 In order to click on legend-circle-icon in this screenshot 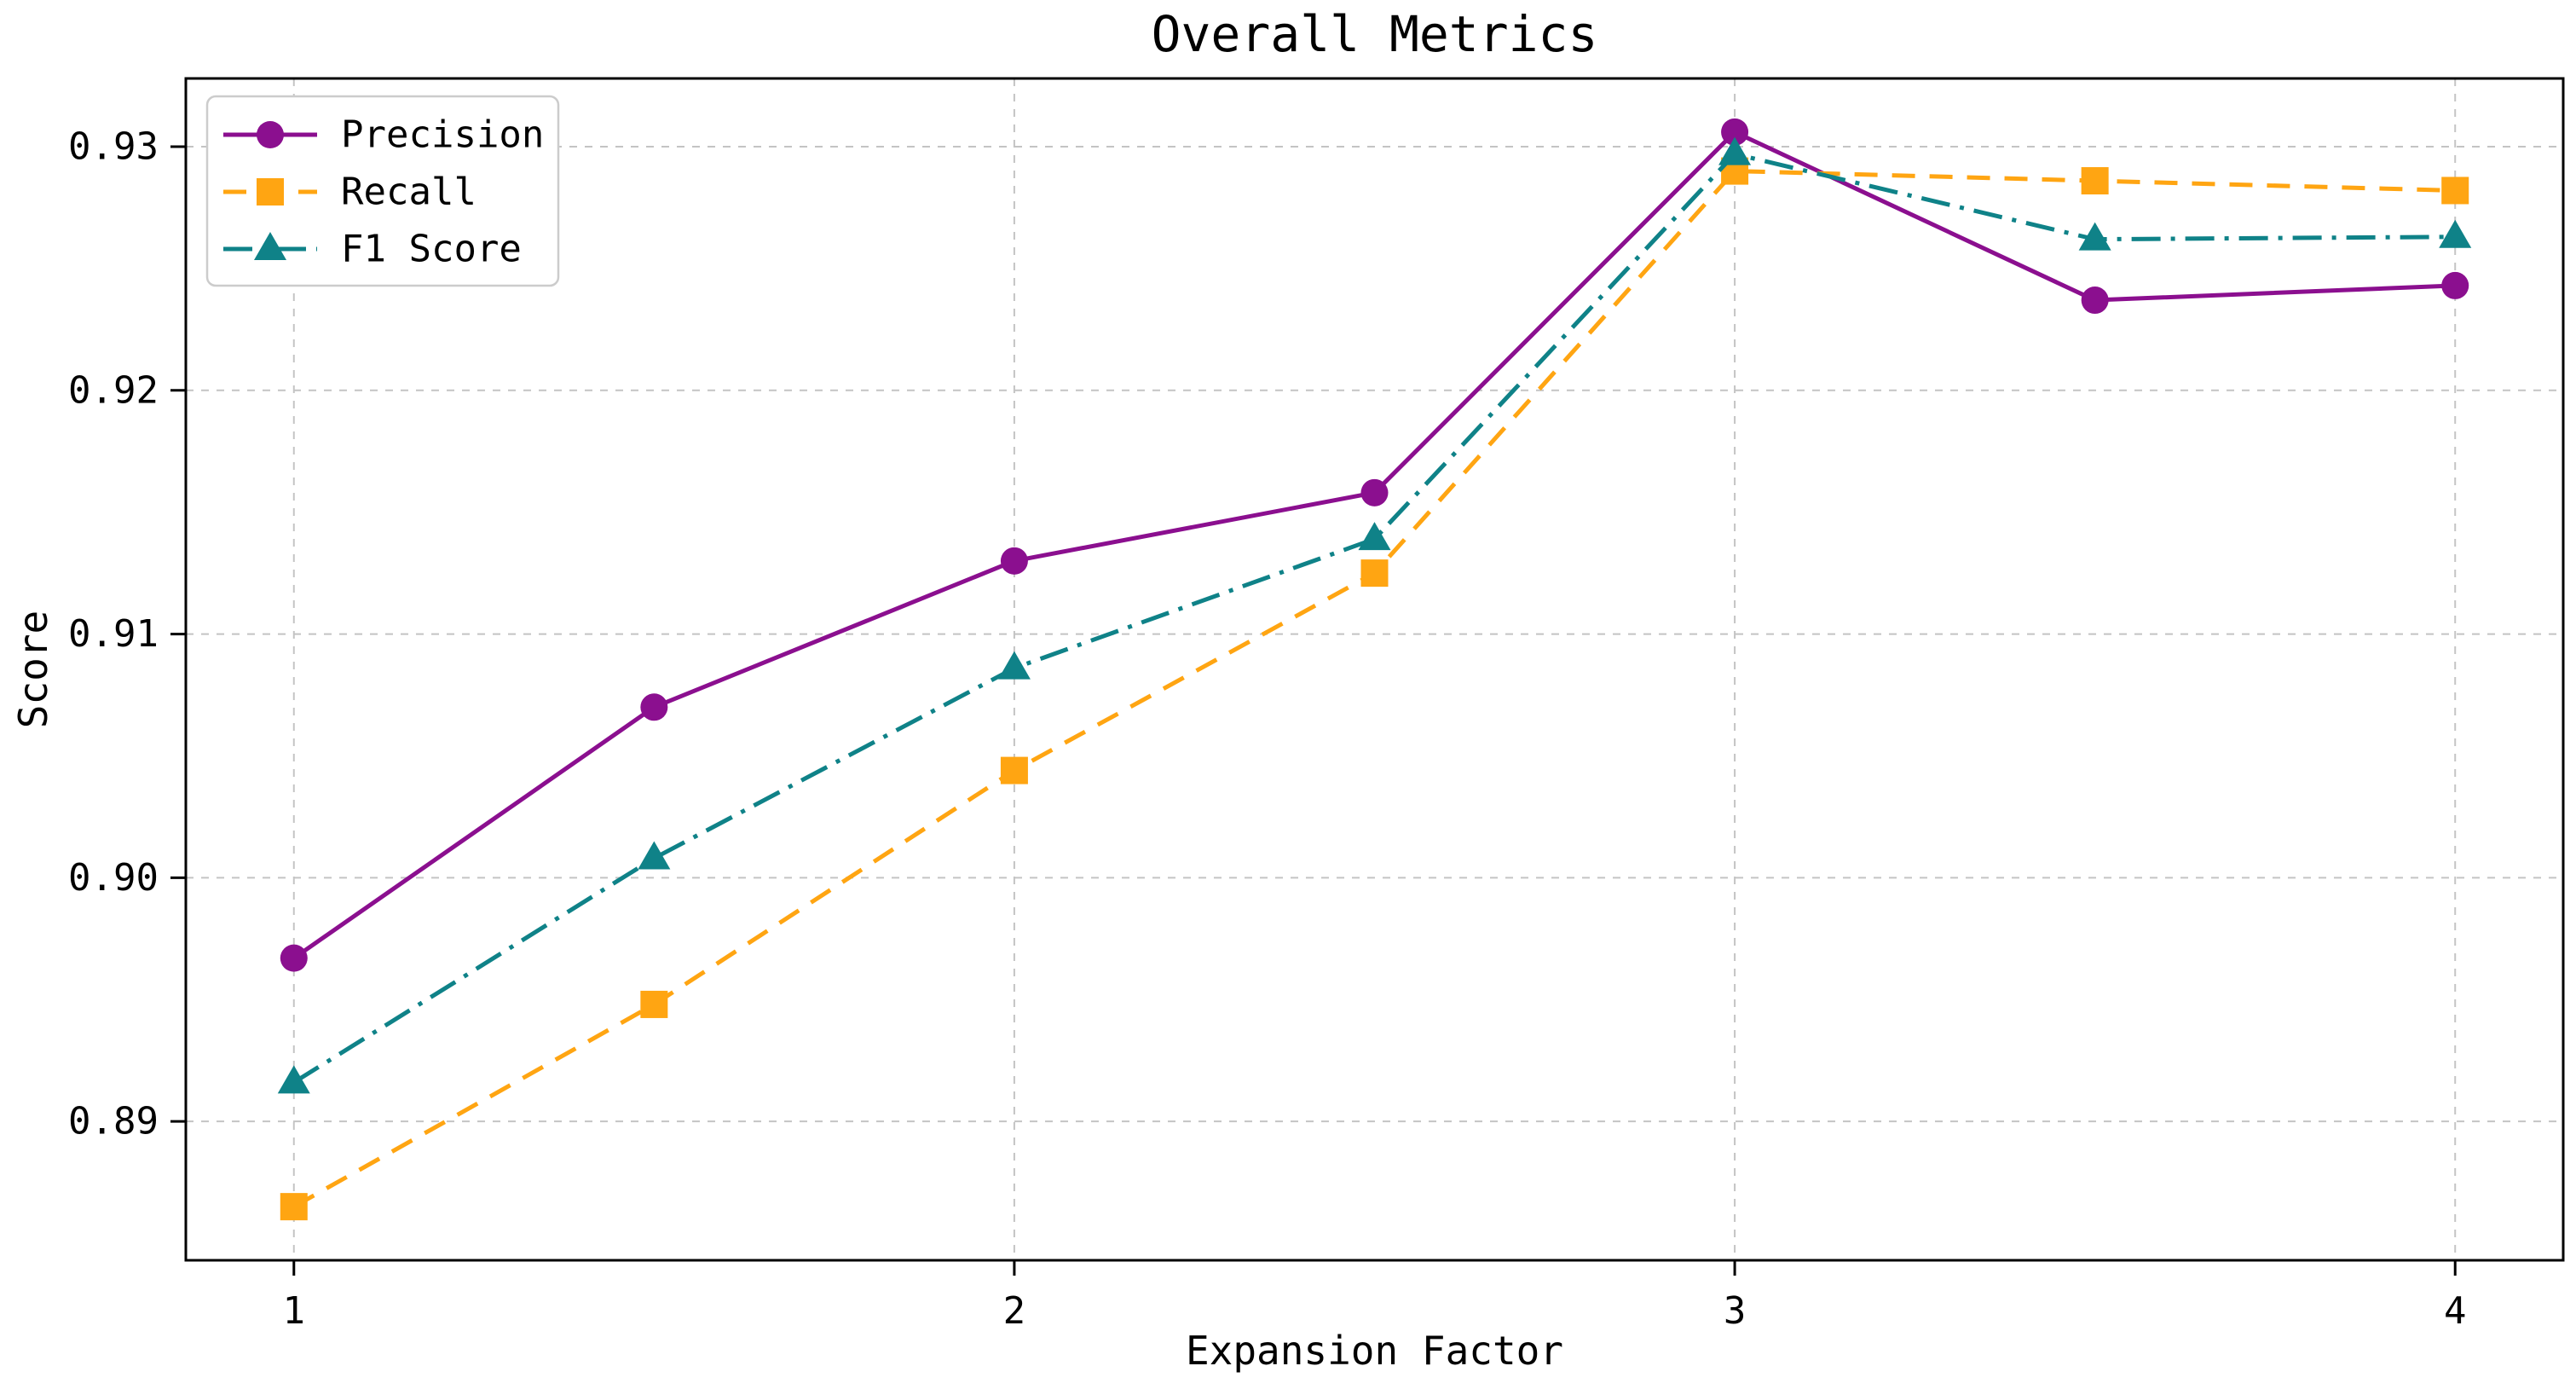, I will do `click(270, 134)`.